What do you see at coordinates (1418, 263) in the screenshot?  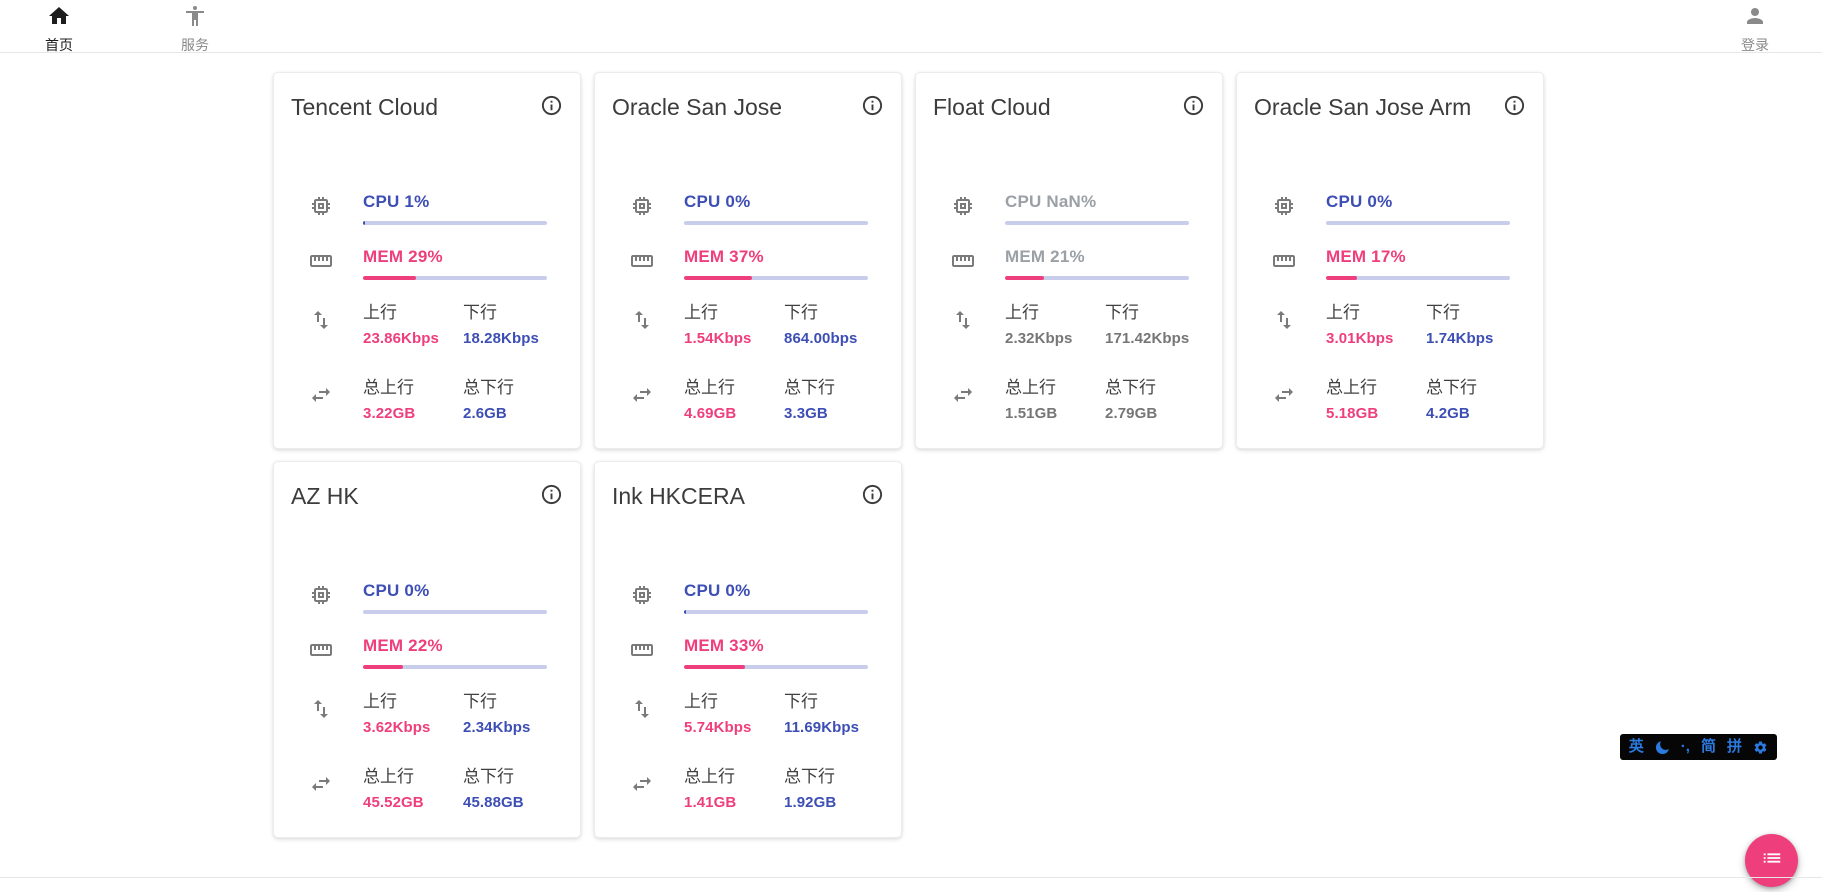 I see `mem-gauge: MEM 17%` at bounding box center [1418, 263].